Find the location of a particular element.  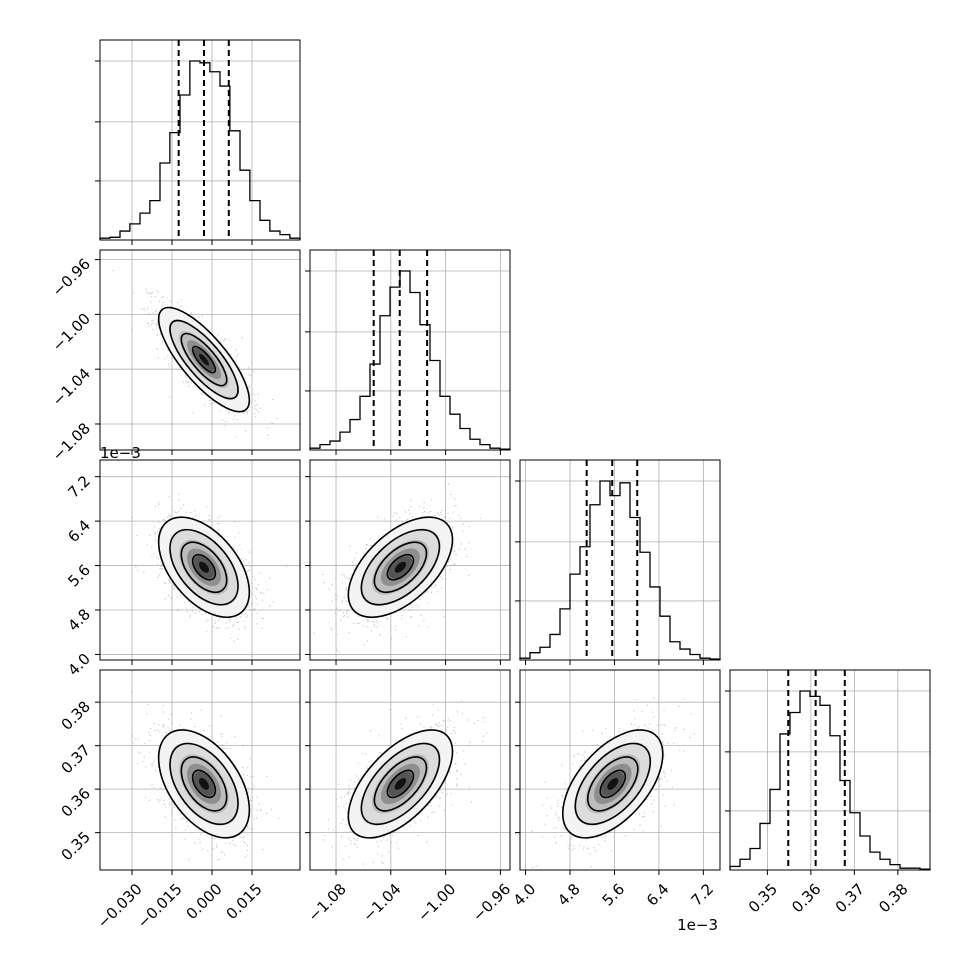

x-tick-label: 0.36 is located at coordinates (806, 898).